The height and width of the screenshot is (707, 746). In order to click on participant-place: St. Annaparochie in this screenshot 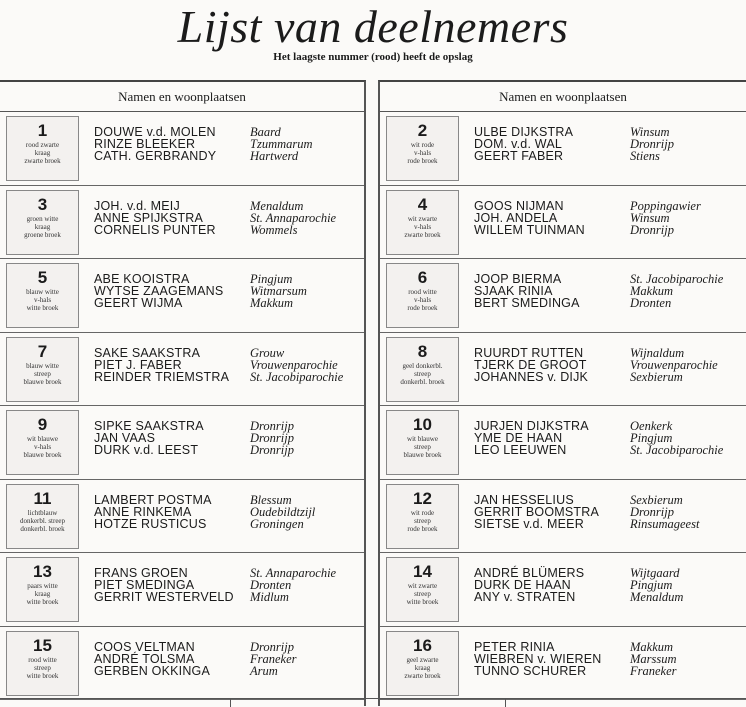, I will do `click(293, 573)`.